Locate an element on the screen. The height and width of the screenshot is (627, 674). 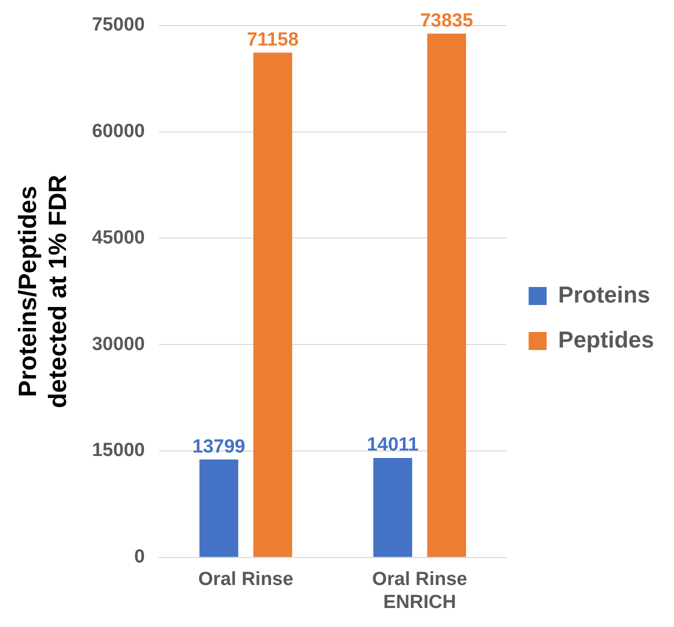
y-tick-label: 30000 is located at coordinates (118, 344).